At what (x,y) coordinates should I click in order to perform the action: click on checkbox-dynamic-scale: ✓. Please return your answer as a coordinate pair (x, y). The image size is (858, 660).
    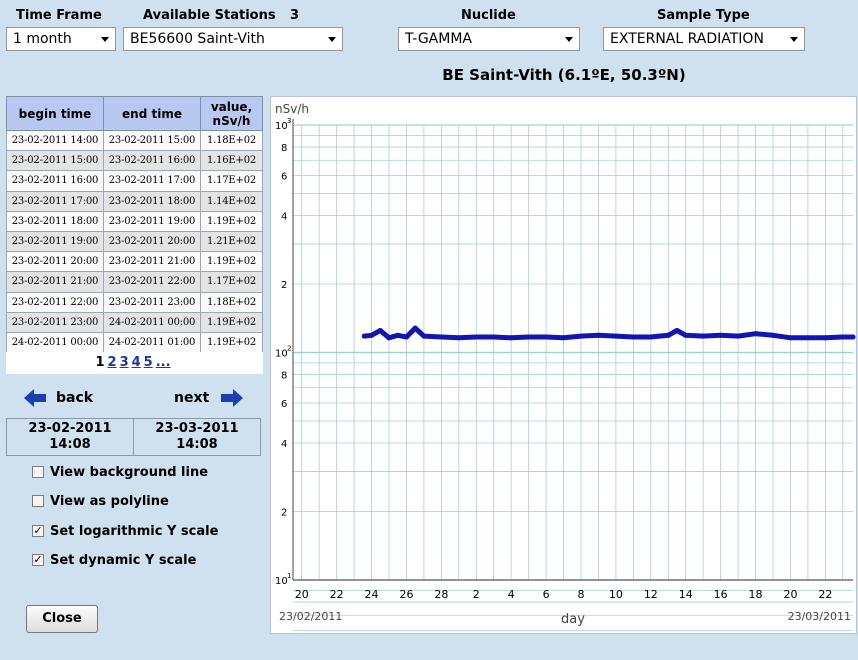
    Looking at the image, I should click on (38, 559).